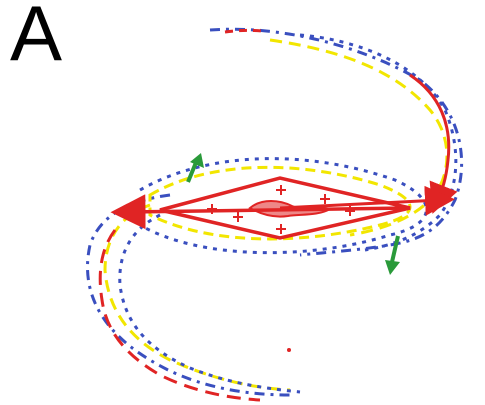  Describe the element at coordinates (367, 200) in the screenshot. I see `bar-red-axis-right` at that location.